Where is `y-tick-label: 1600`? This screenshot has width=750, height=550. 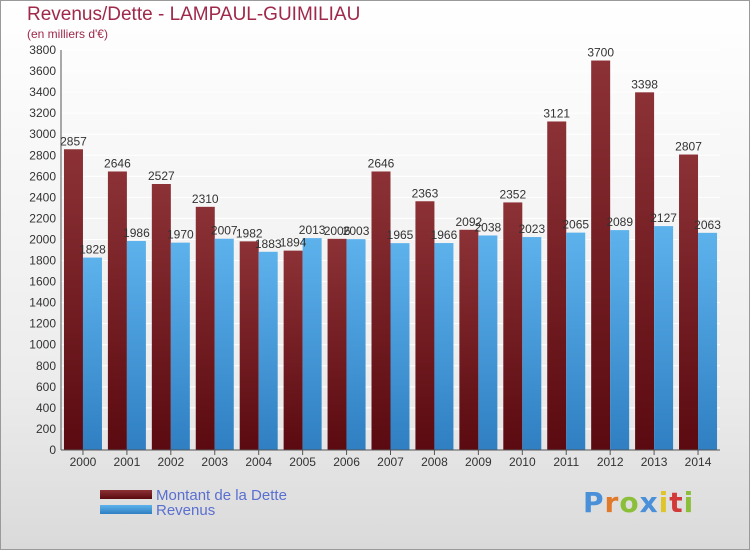 y-tick-label: 1600 is located at coordinates (42, 282).